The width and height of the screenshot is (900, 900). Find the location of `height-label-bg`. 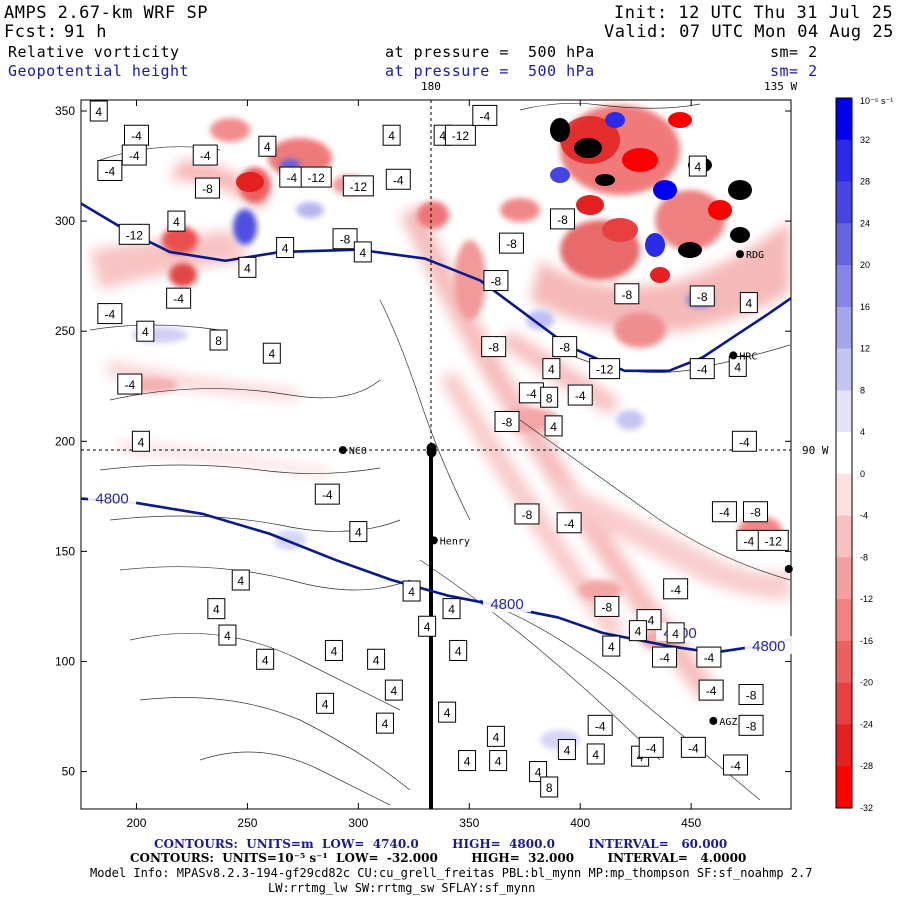

height-label-bg is located at coordinates (507, 603).